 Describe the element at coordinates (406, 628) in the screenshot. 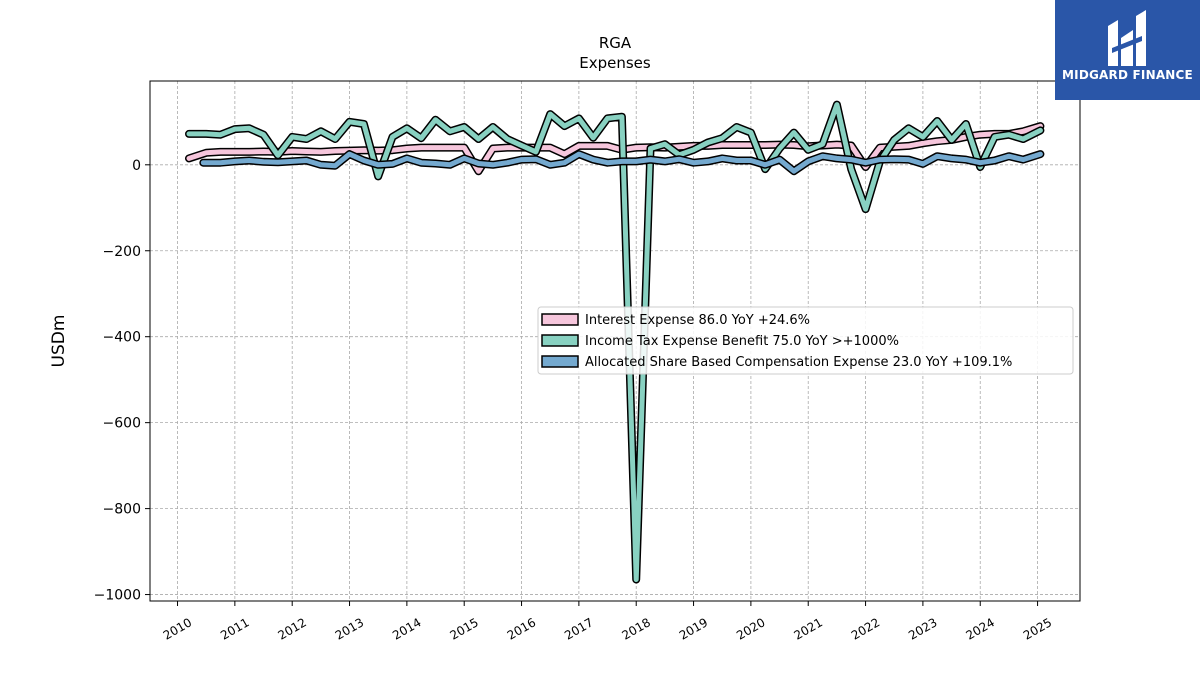

I see `x-tick-label: 2014` at that location.